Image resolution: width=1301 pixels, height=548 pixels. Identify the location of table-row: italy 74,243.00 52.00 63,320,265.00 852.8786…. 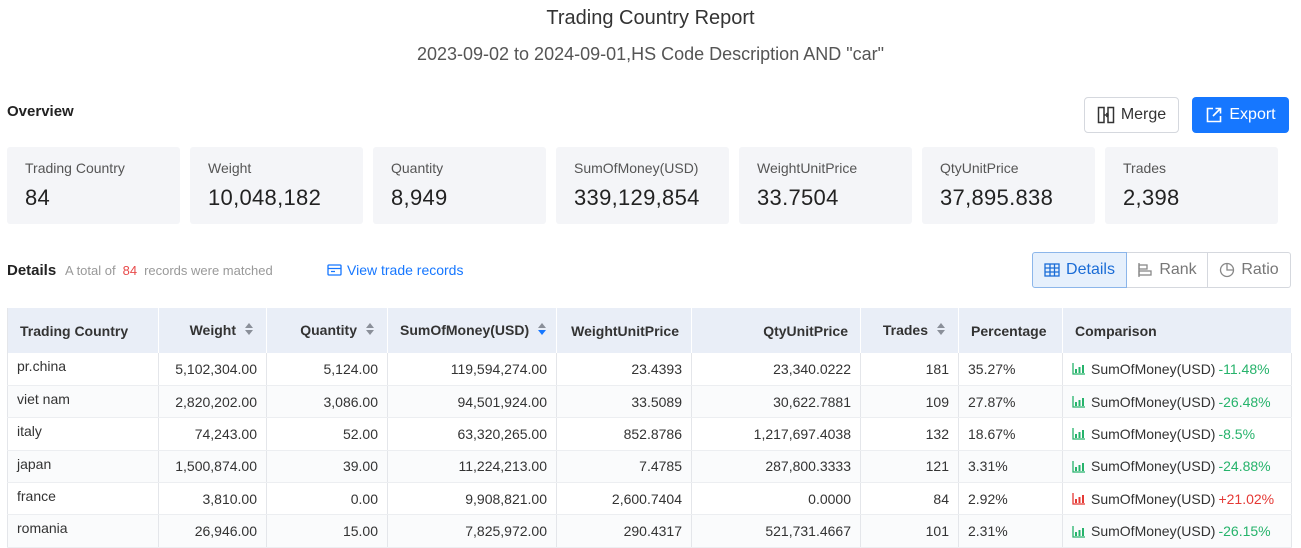
(649, 434).